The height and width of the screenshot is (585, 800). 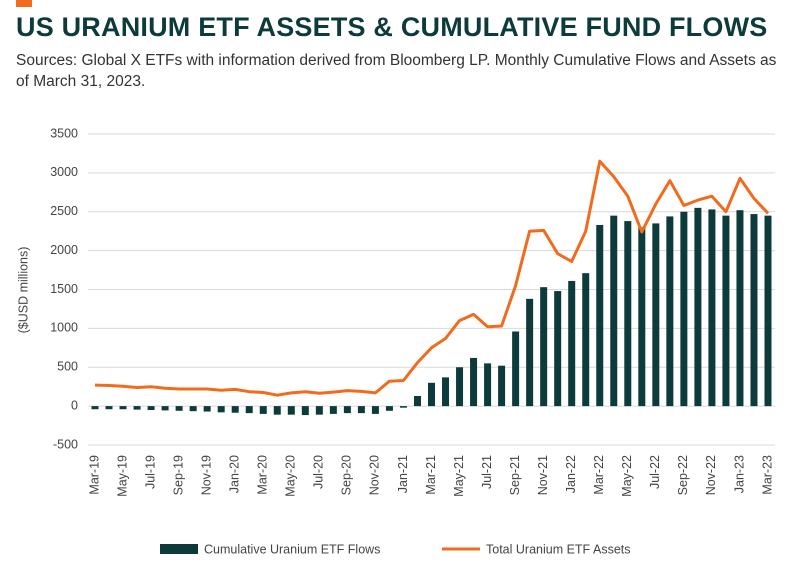 What do you see at coordinates (150, 472) in the screenshot?
I see `x-tick-label: Jul-19` at bounding box center [150, 472].